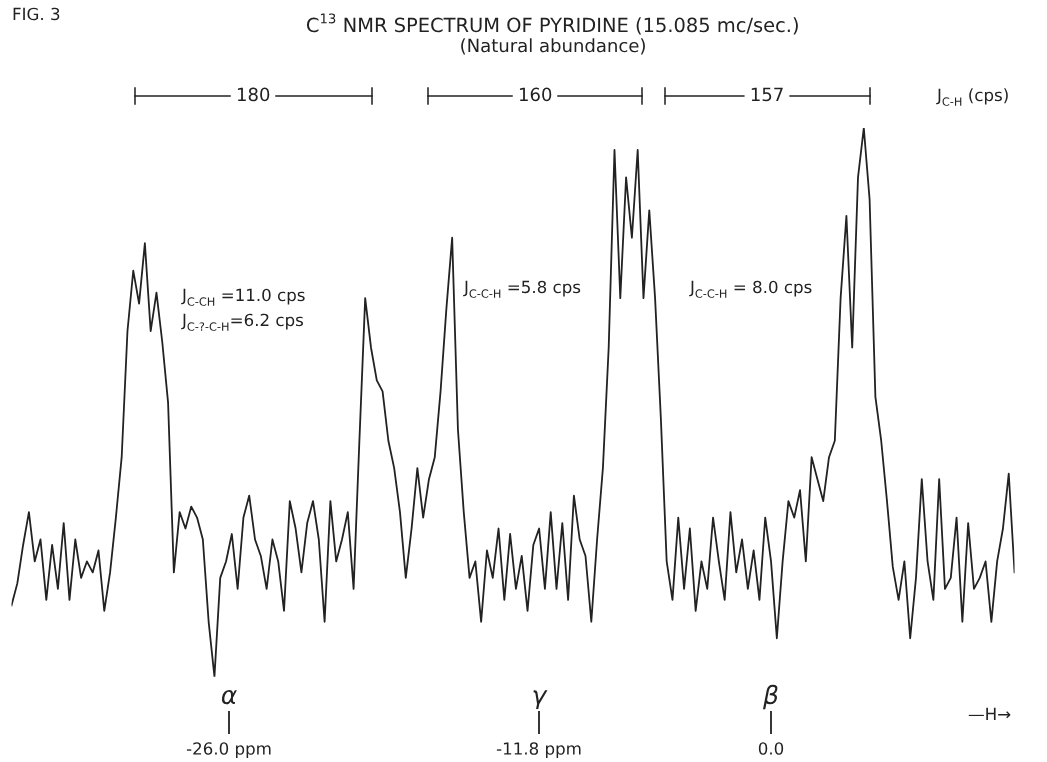  Describe the element at coordinates (535, 94) in the screenshot. I see `text: 160` at that location.